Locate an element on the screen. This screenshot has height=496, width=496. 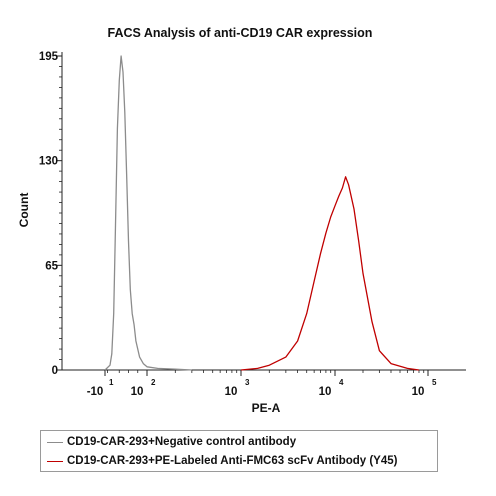
legend-label-negative-control: CD19-CAR-293+Negative control antibody is located at coordinates (182, 442).